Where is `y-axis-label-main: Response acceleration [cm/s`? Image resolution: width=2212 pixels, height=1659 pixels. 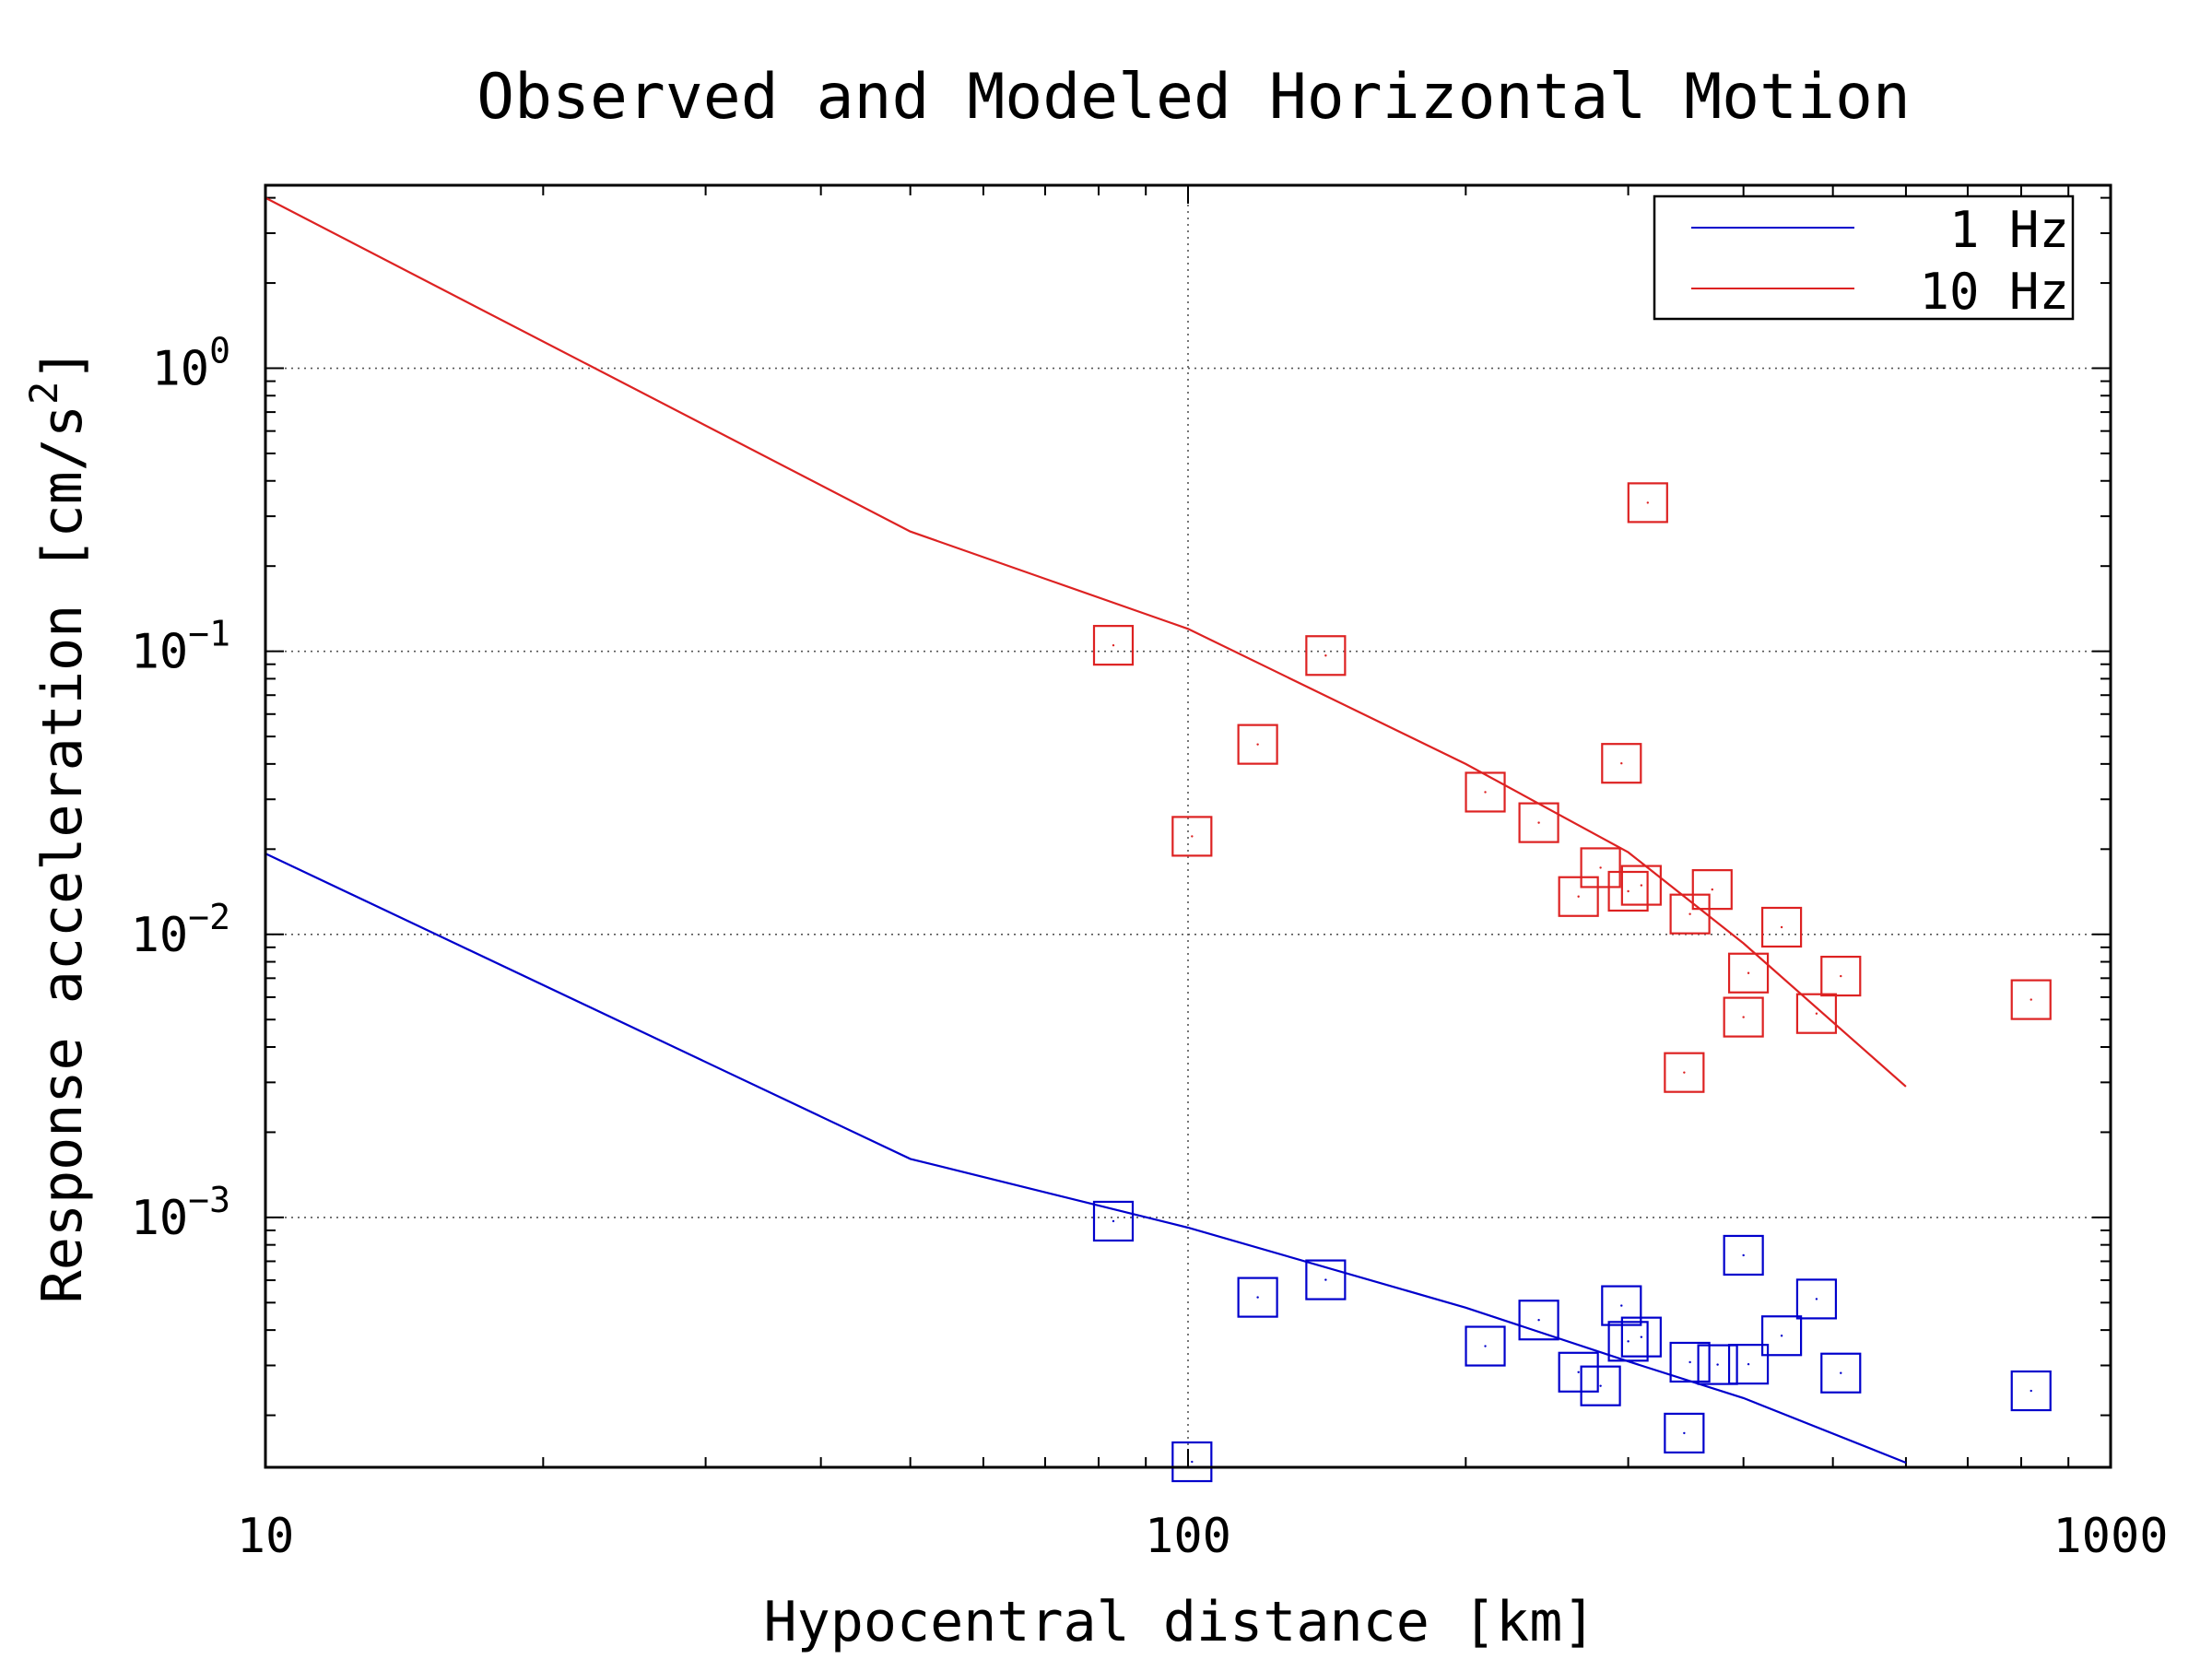
y-axis-label-main: Response acceleration [cm/s is located at coordinates (62, 854).